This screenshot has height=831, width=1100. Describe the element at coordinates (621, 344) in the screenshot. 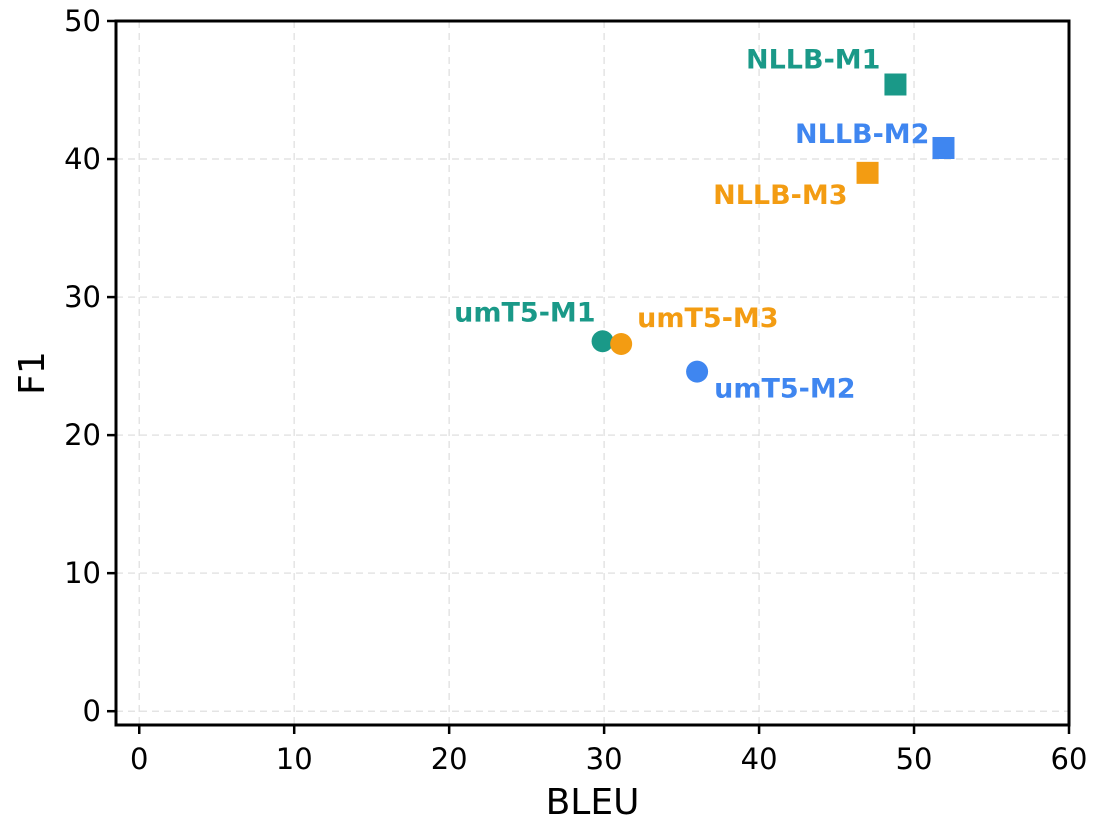

I see `point-umt5-m3` at that location.